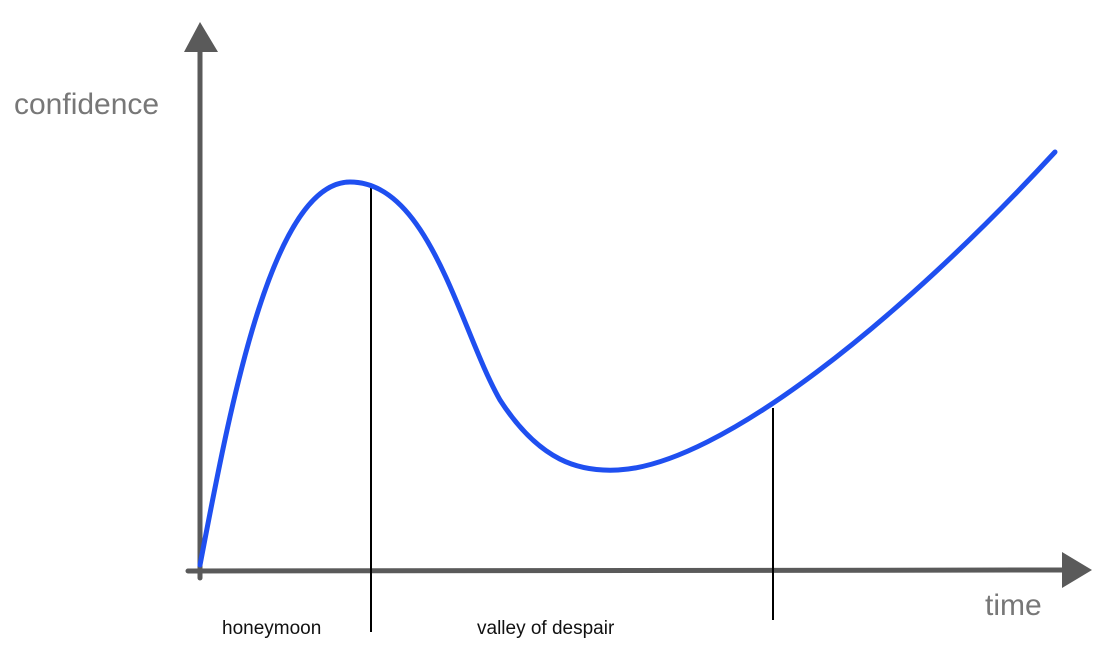 This screenshot has height=665, width=1108. Describe the element at coordinates (626, 570) in the screenshot. I see `x-axis` at that location.